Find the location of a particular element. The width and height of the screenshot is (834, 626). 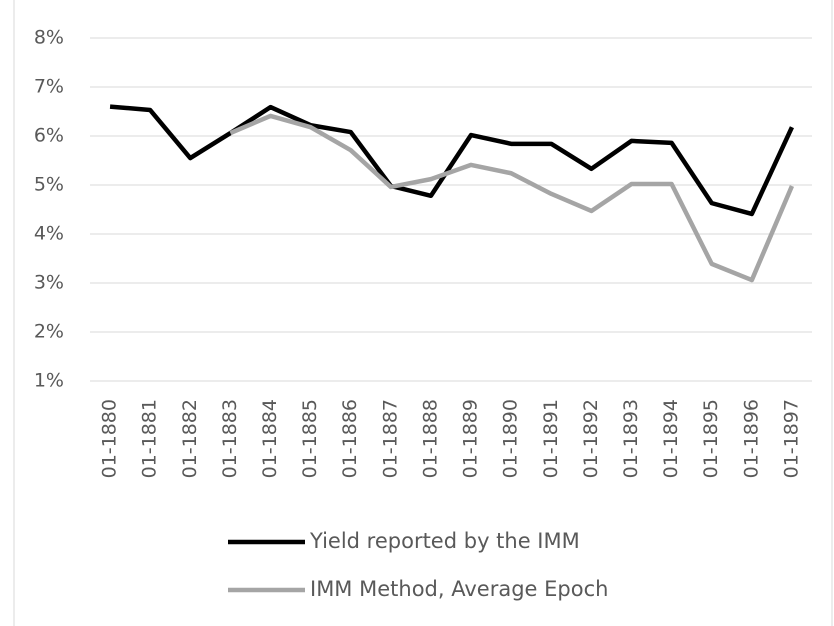

x-tick-label: 01-1896 is located at coordinates (751, 438).